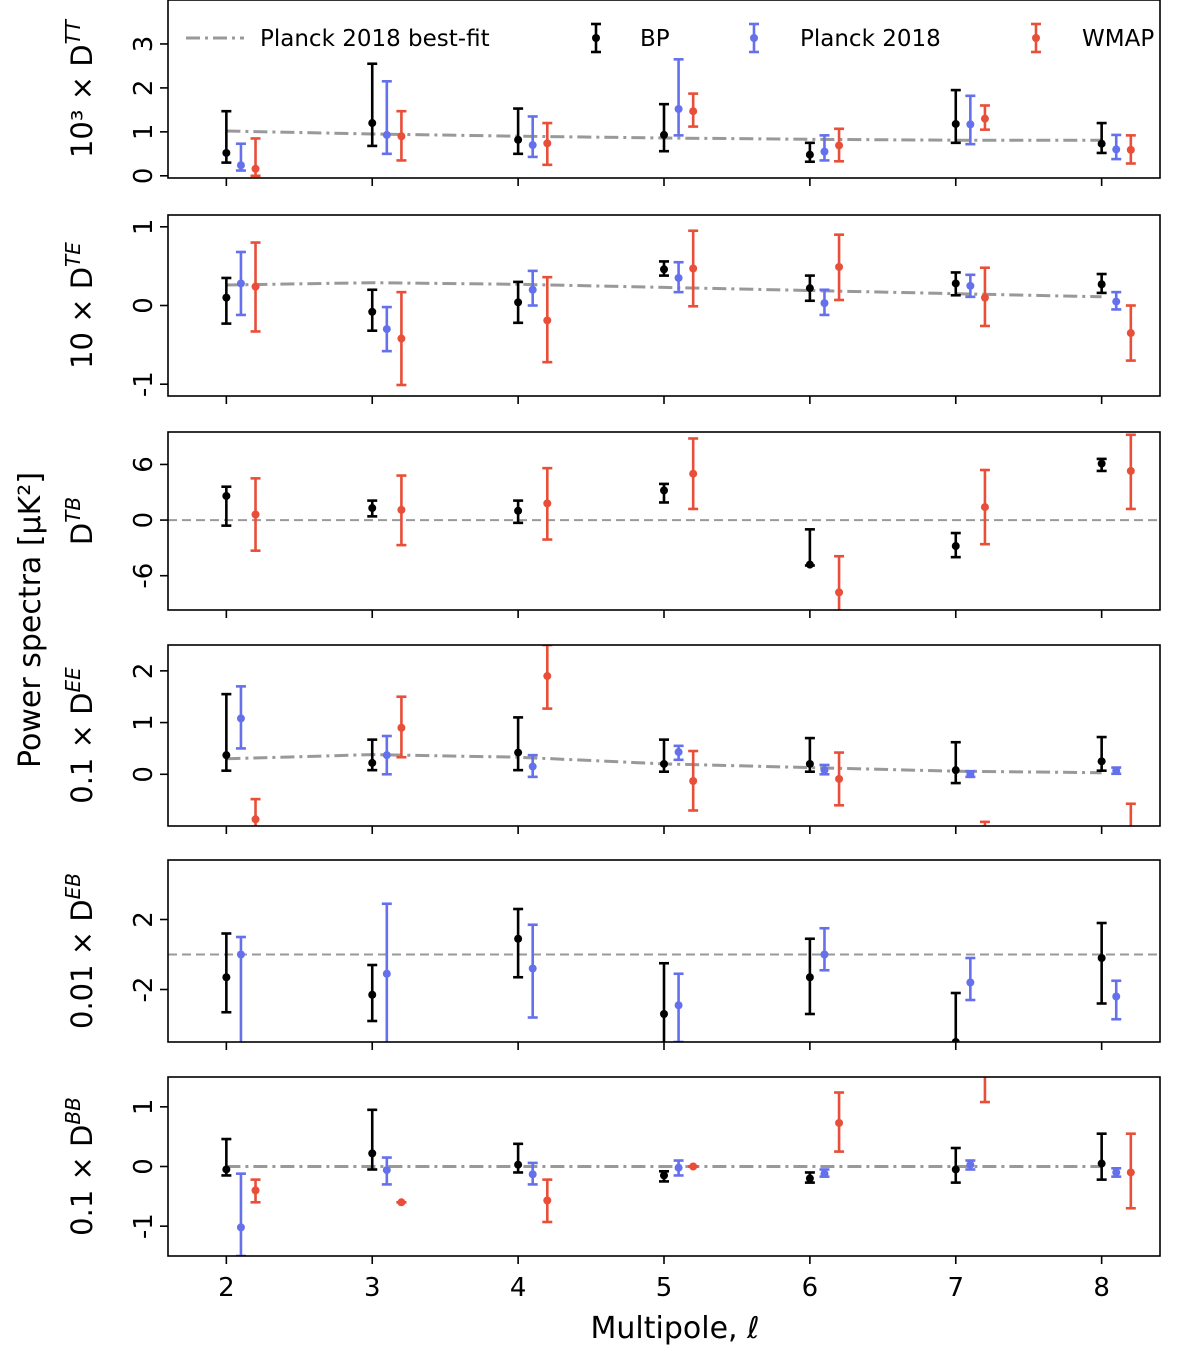 This screenshot has height=1352, width=1200. What do you see at coordinates (80, 305) in the screenshot?
I see `panel-ylabel: 10 × DTE` at bounding box center [80, 305].